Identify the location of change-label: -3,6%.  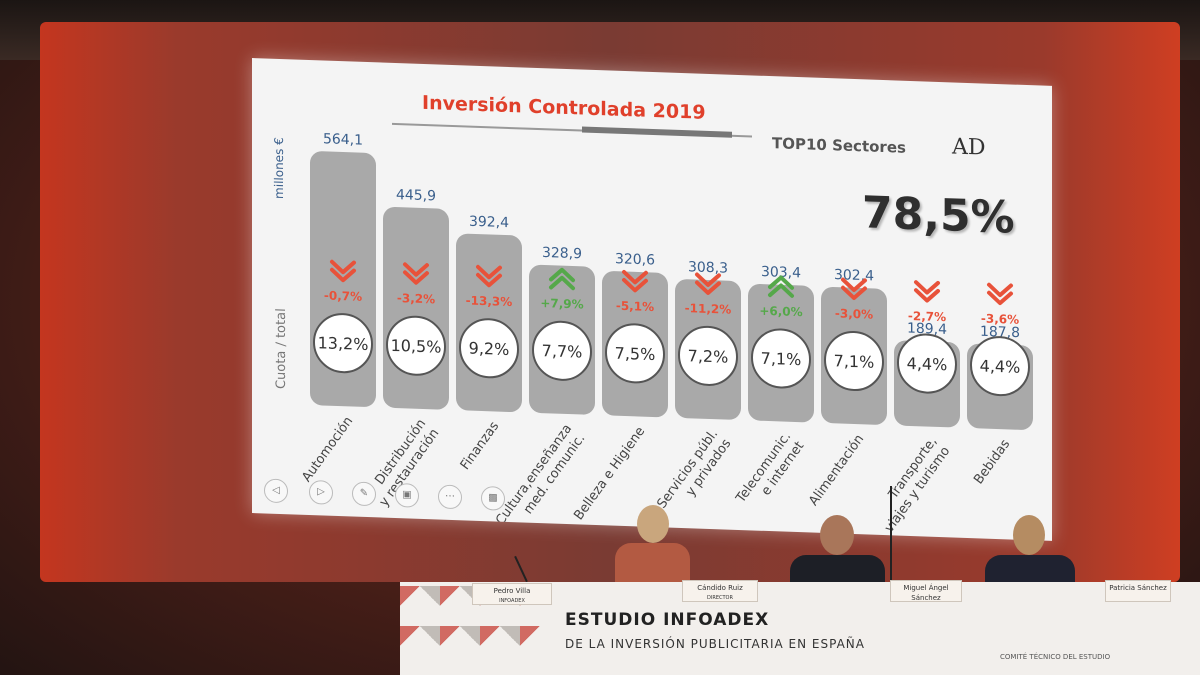
(1000, 318).